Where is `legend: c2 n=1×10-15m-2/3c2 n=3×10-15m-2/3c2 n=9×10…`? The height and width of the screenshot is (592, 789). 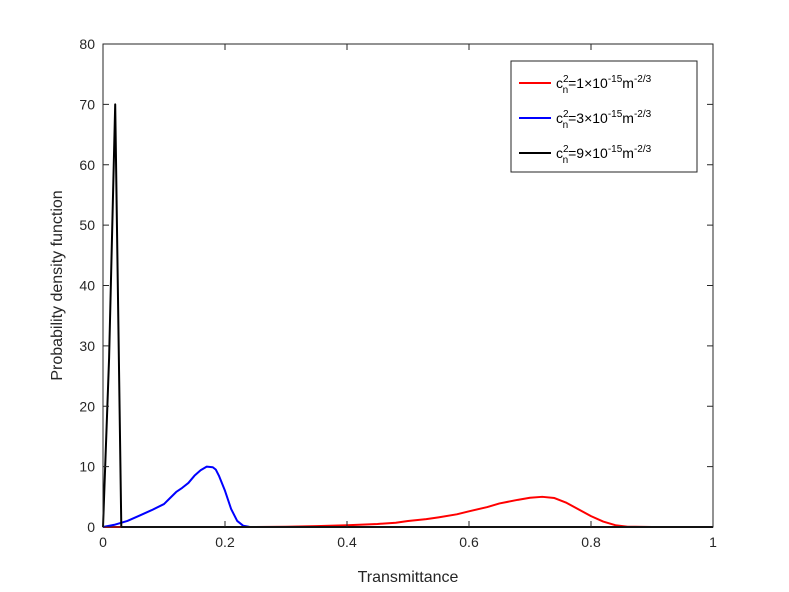 legend: c2 n=1×10-15m-2/3c2 n=3×10-15m-2/3c2 n=9×10… is located at coordinates (604, 116).